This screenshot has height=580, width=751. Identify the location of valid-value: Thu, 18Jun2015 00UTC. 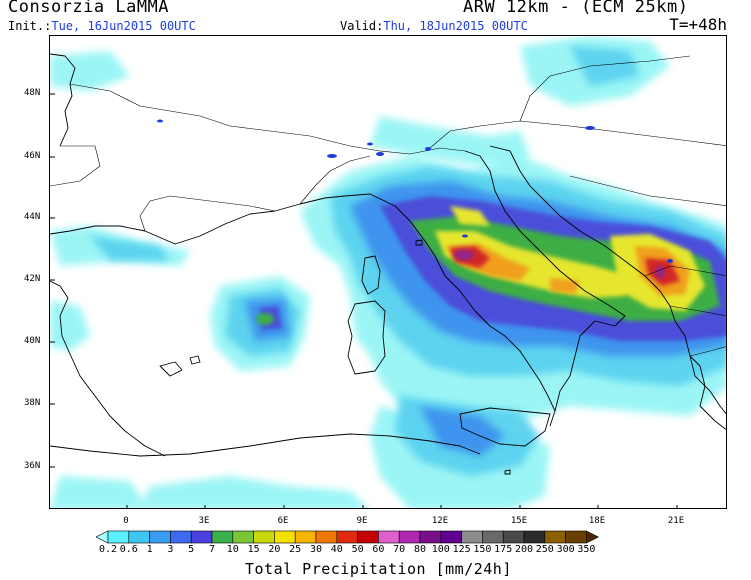
(455, 26).